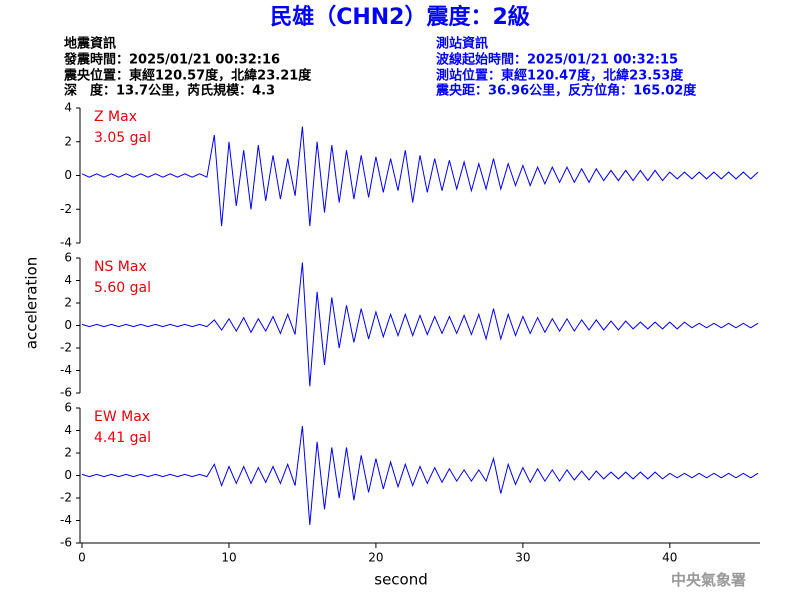  What do you see at coordinates (708, 580) in the screenshot?
I see `footer-logo: 中央氣象署` at bounding box center [708, 580].